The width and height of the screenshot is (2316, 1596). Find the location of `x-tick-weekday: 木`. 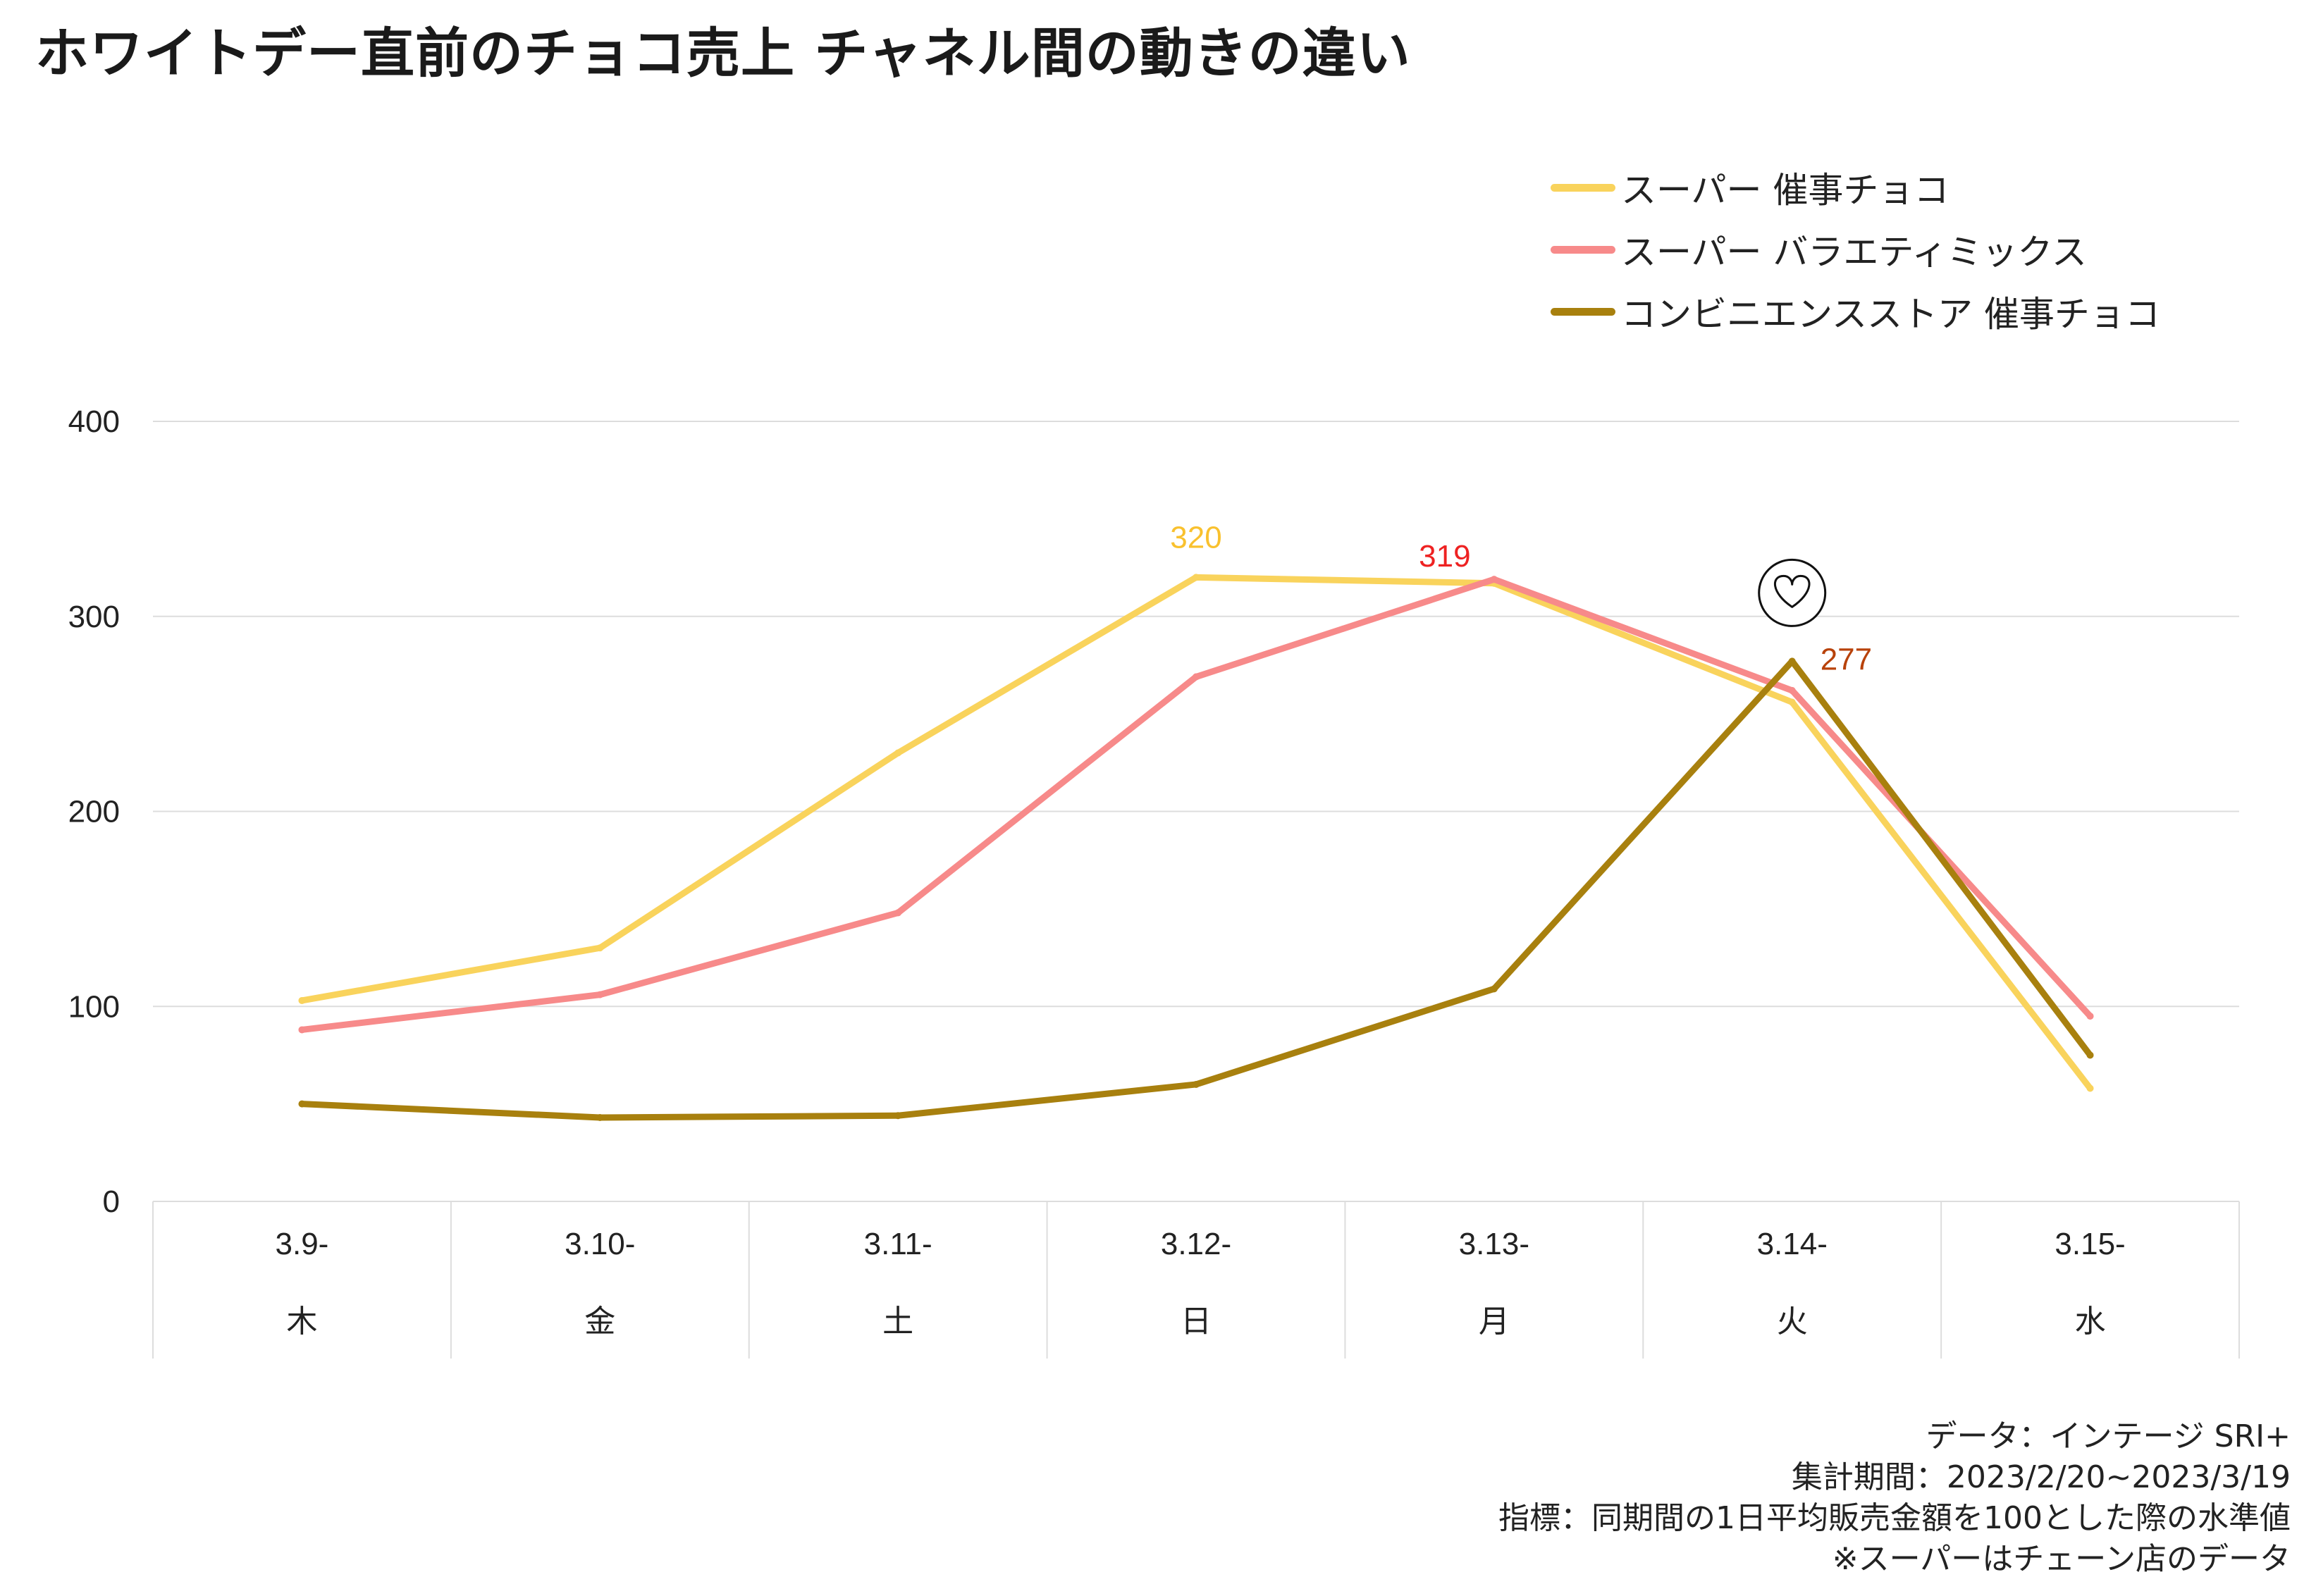

x-tick-weekday: 木 is located at coordinates (301, 1321).